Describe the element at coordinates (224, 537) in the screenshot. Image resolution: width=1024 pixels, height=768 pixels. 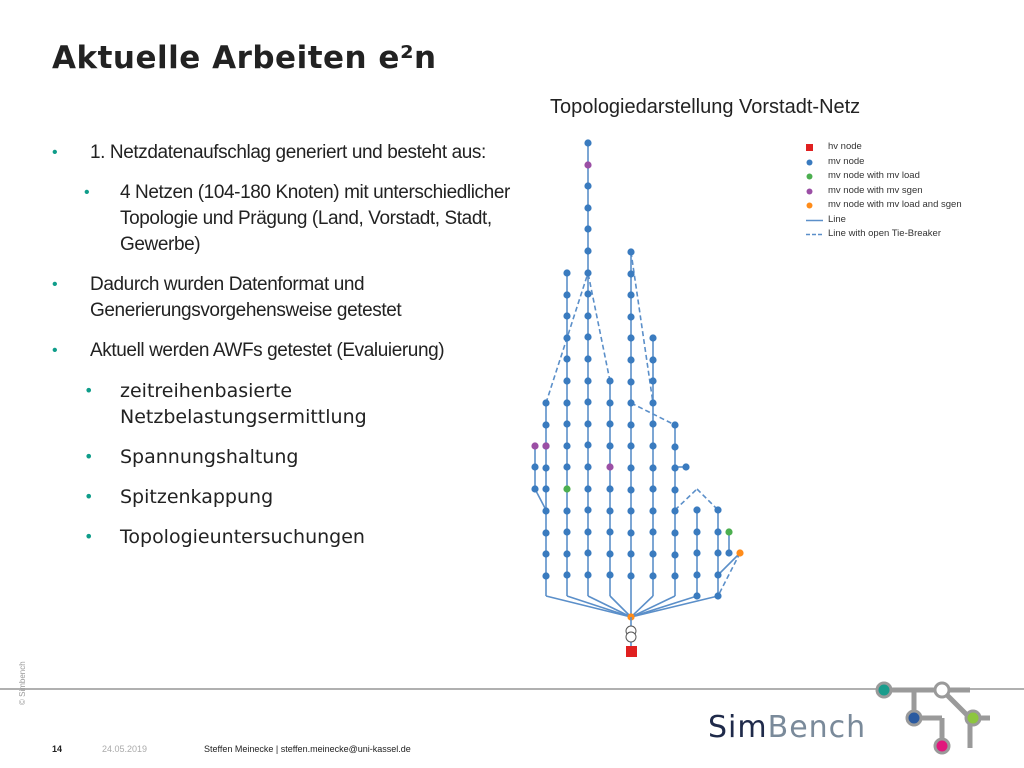
I see `bullet-item: • Topologieuntersuchungen` at that location.